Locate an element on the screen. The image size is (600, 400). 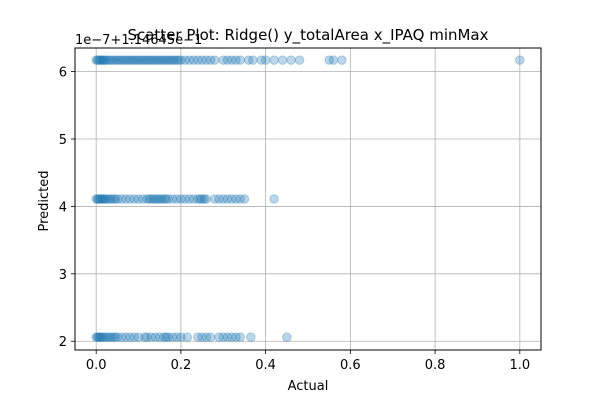
y-tick-label: 5 is located at coordinates (63, 140).